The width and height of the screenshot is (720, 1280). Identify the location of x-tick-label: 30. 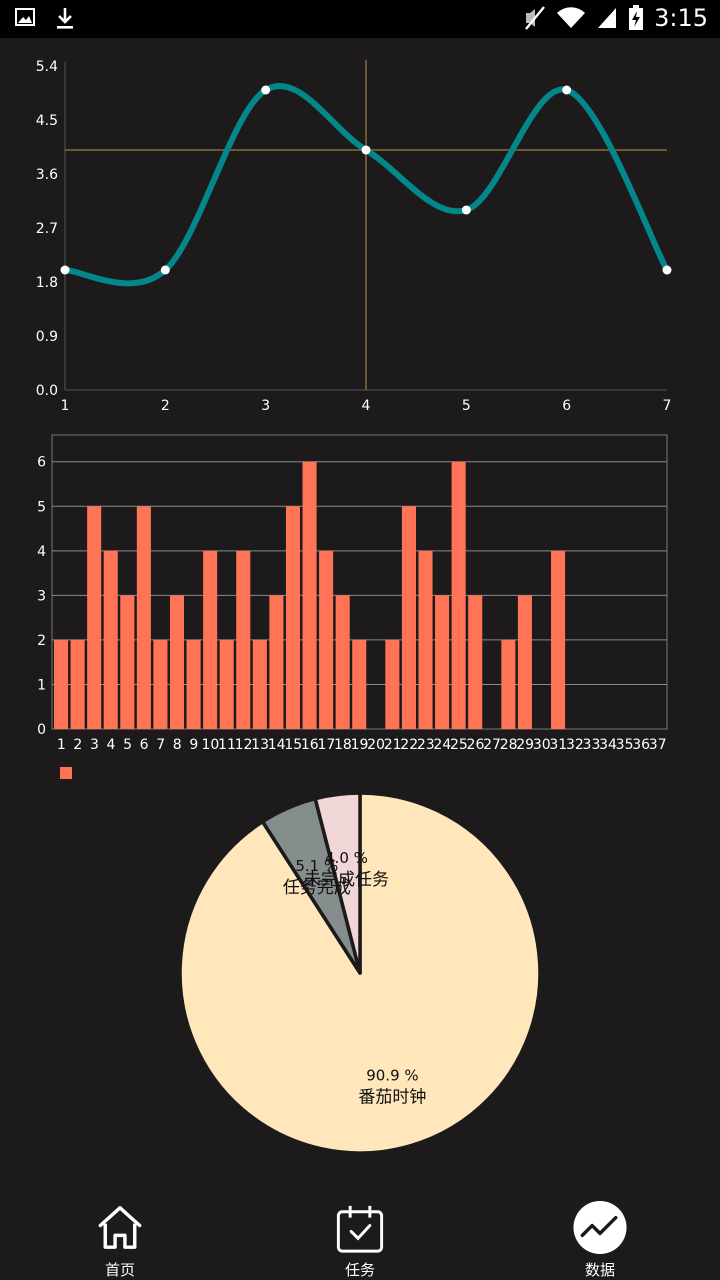
(542, 745).